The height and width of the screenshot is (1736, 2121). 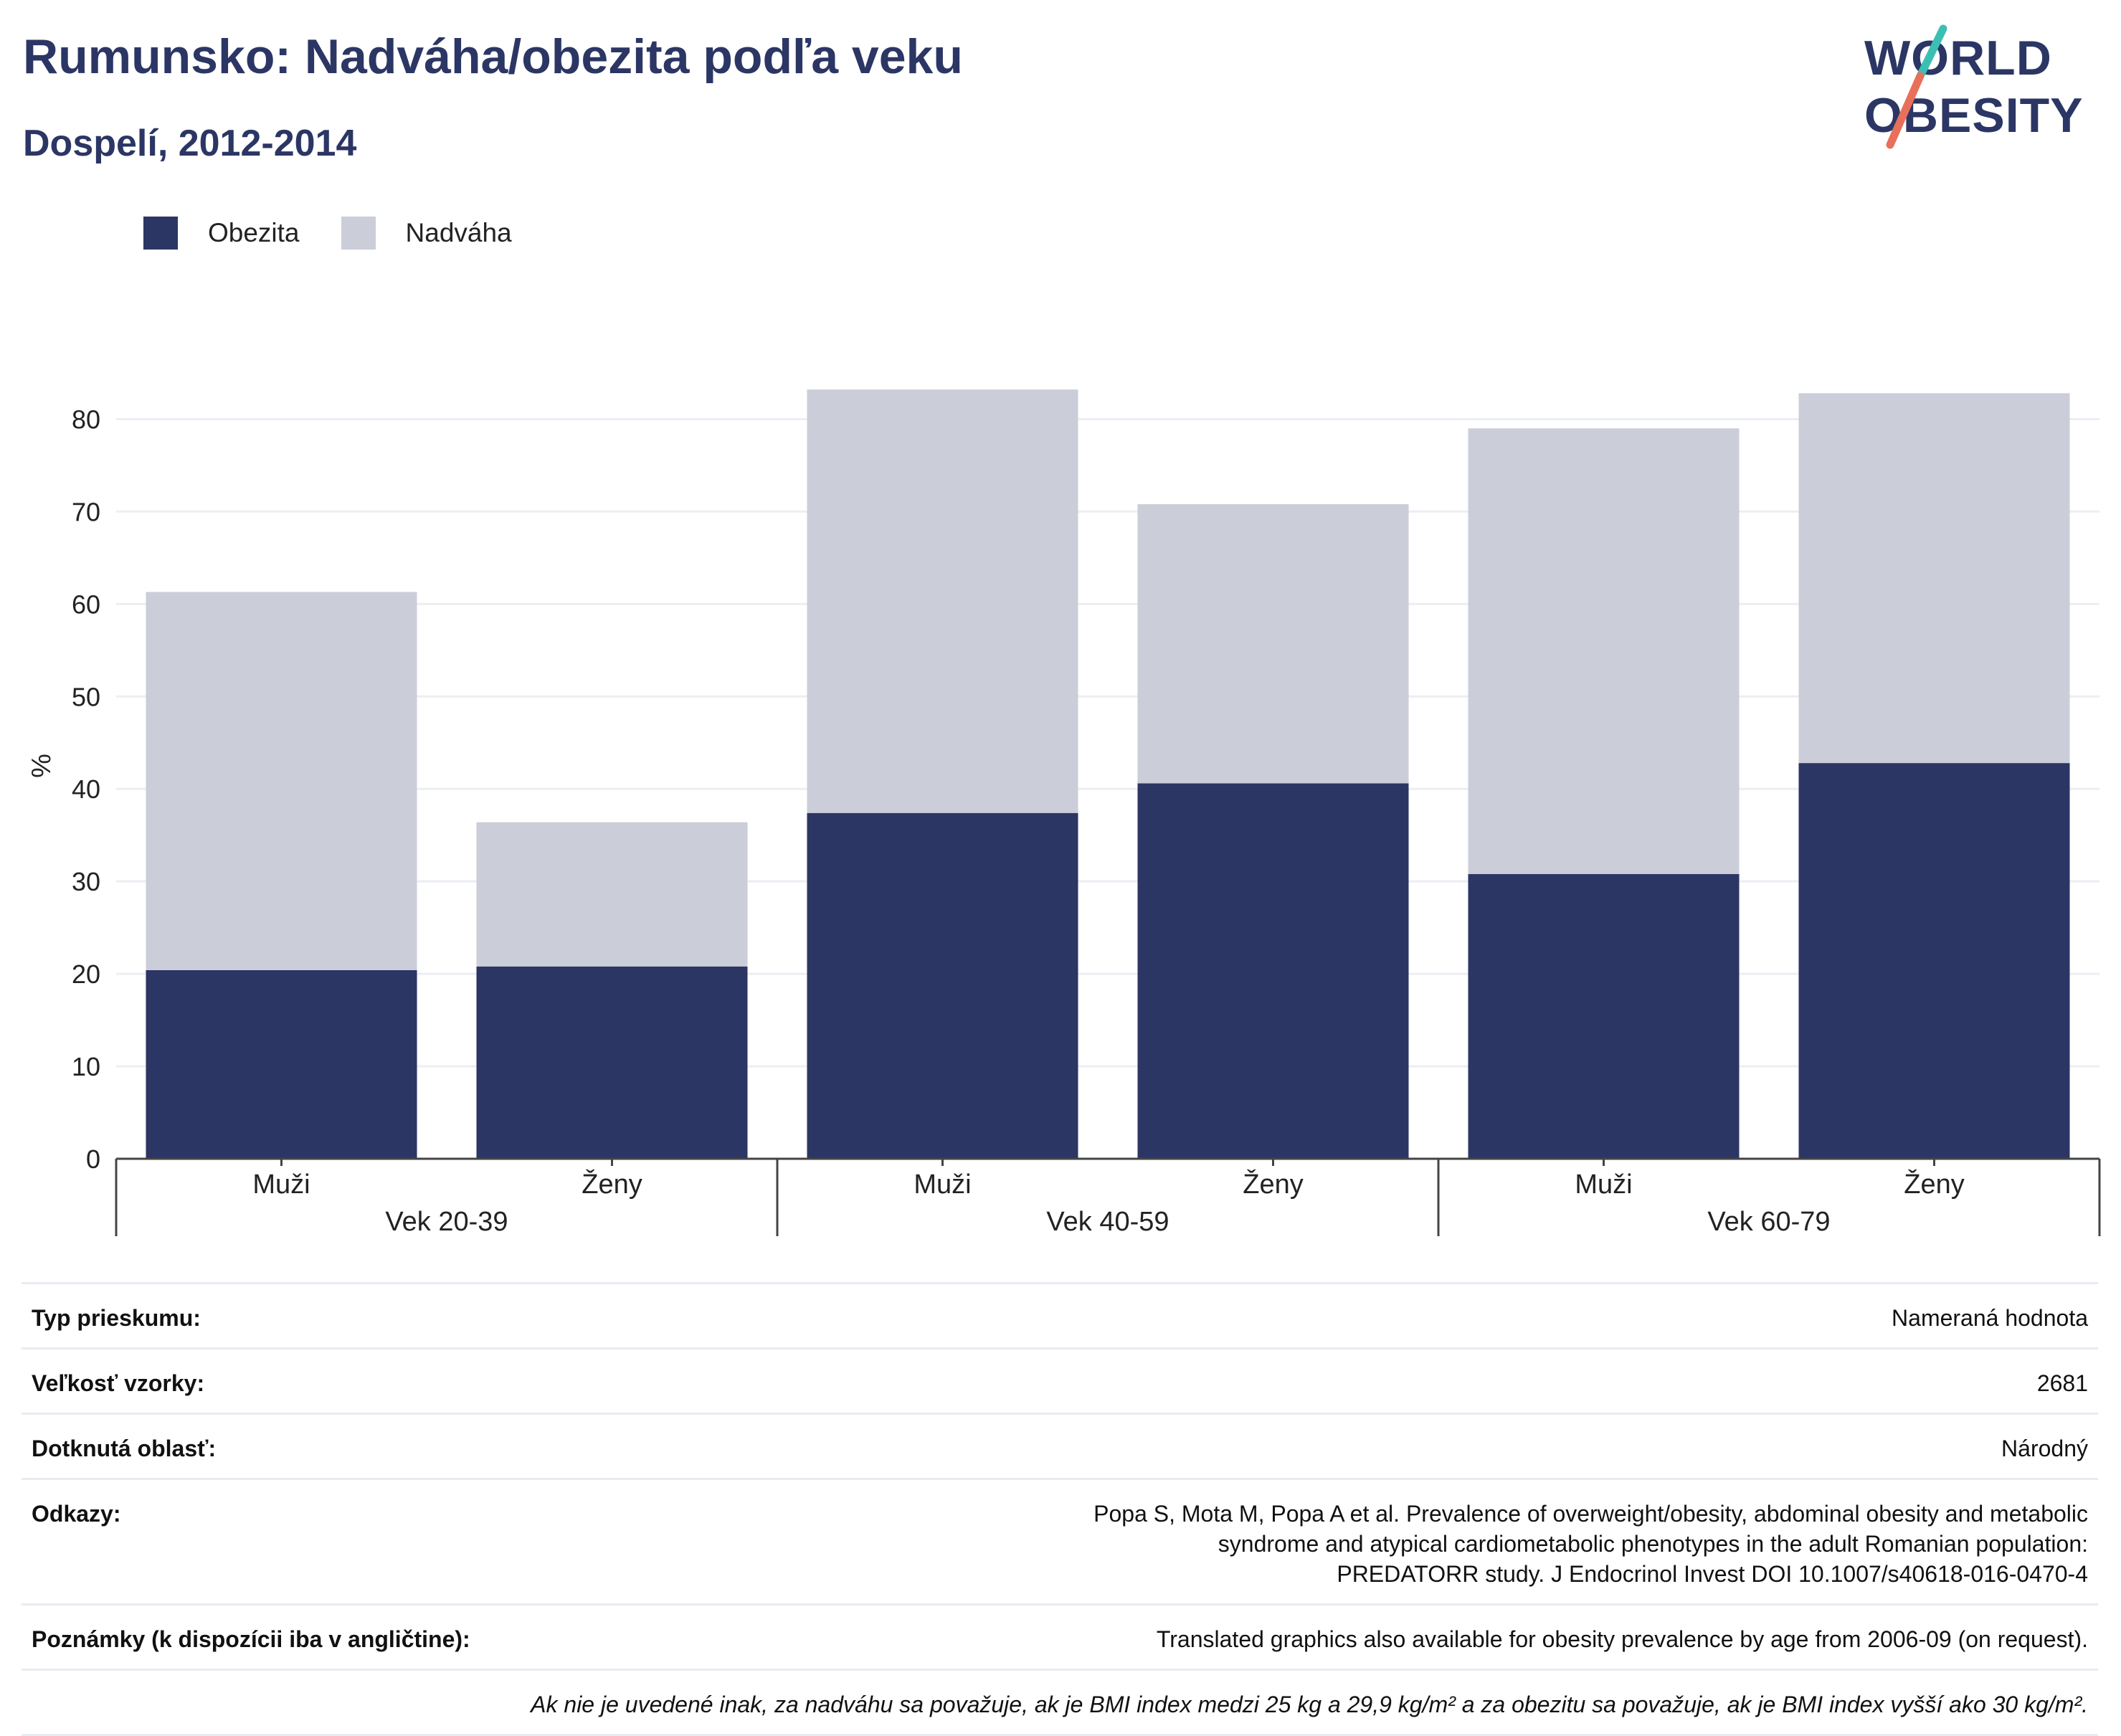 I want to click on y-tick-label: 30, so click(x=86, y=881).